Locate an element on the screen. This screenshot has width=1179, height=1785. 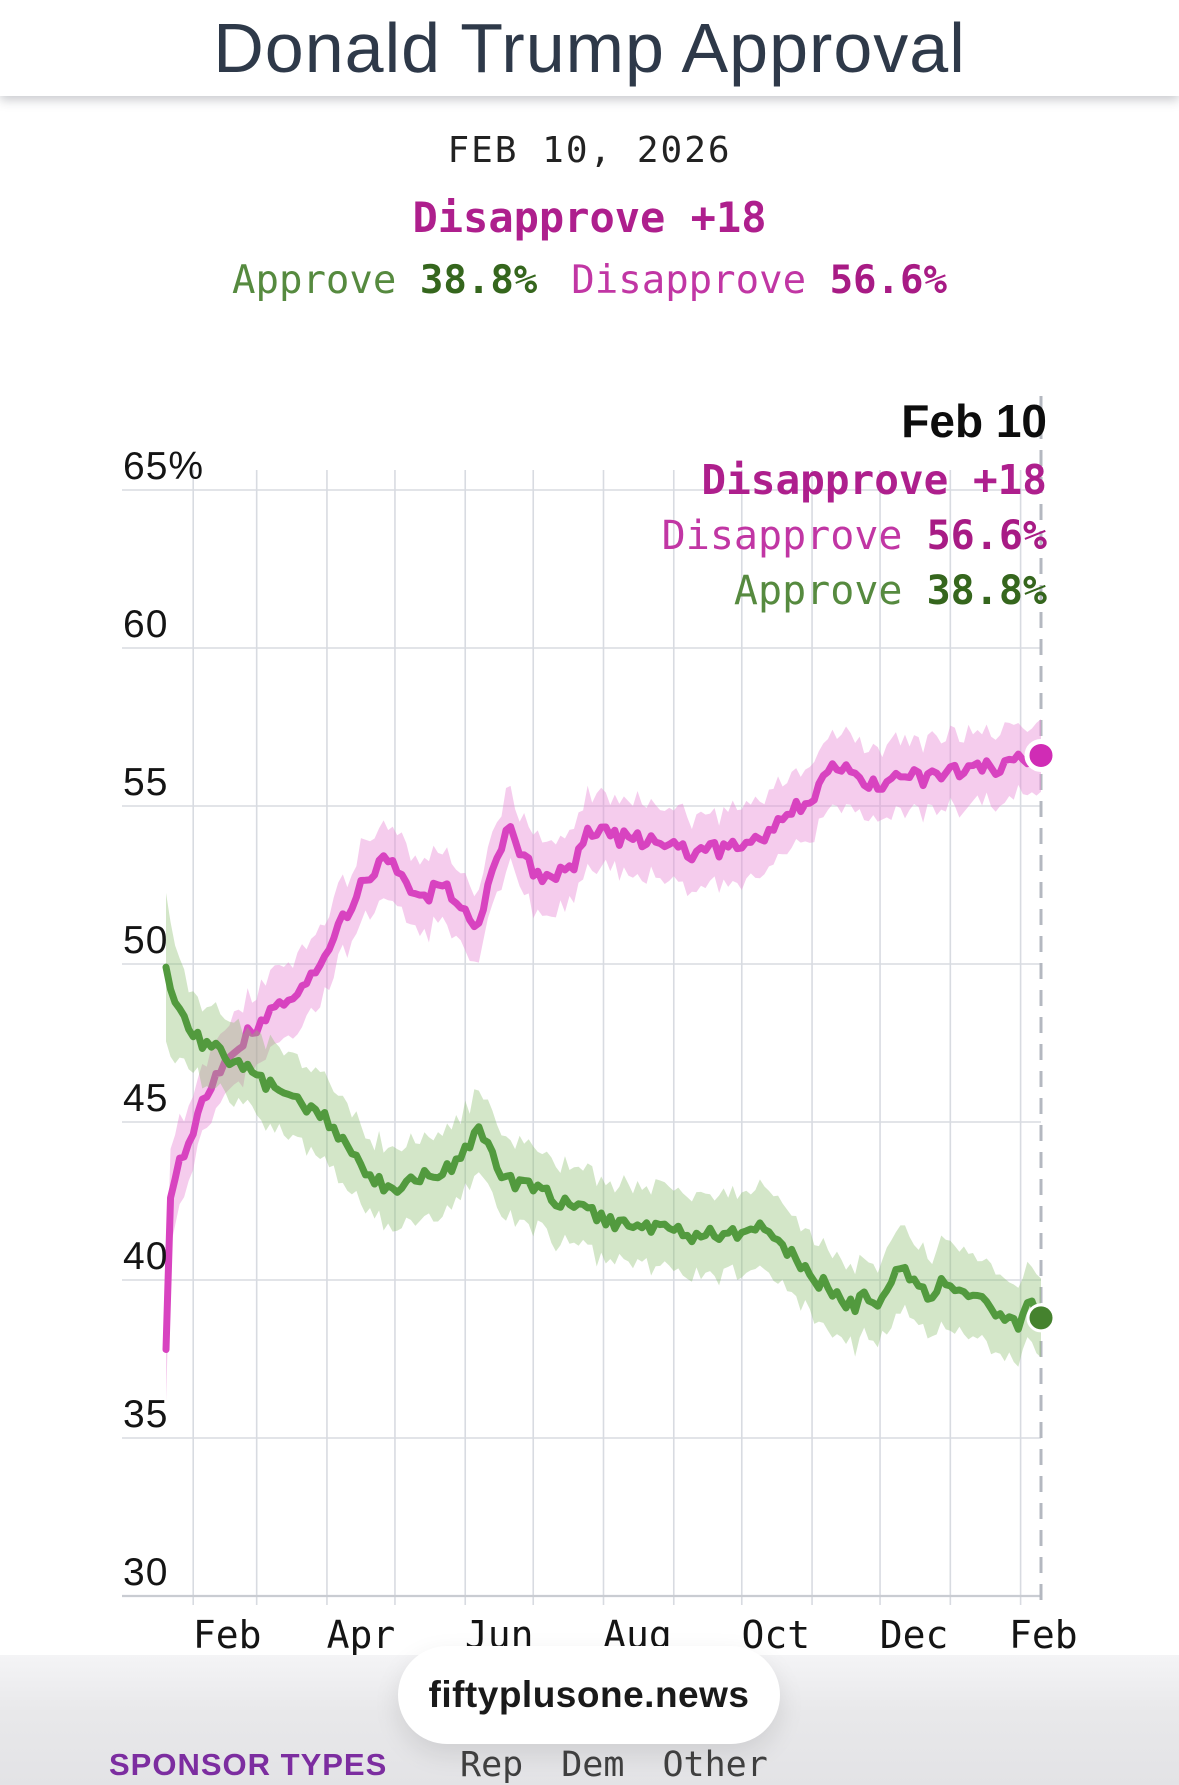
annotation-date: Feb 10 is located at coordinates (974, 421).